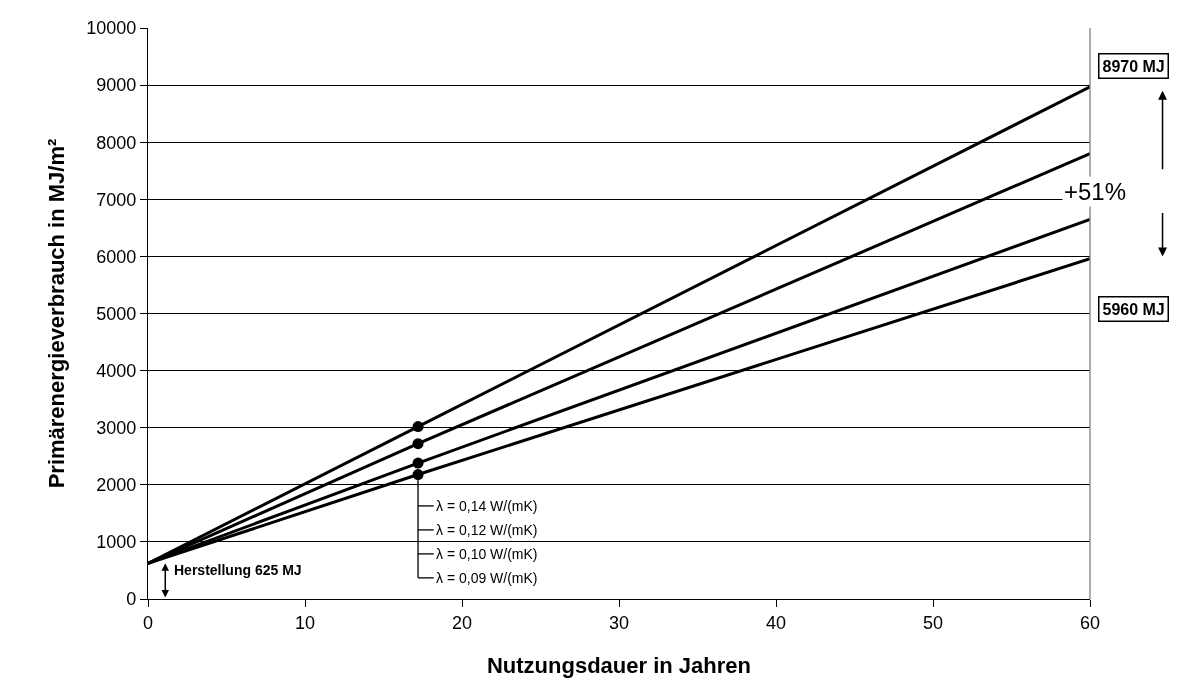 The height and width of the screenshot is (699, 1178). Describe the element at coordinates (619, 622) in the screenshot. I see `x-tick-label: 30` at that location.